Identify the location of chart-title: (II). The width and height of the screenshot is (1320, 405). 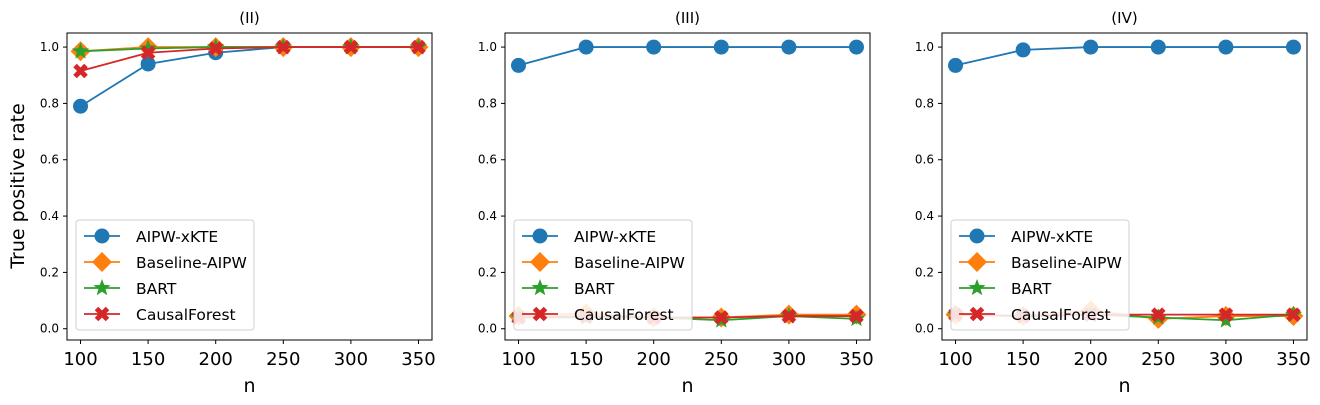
(249, 18).